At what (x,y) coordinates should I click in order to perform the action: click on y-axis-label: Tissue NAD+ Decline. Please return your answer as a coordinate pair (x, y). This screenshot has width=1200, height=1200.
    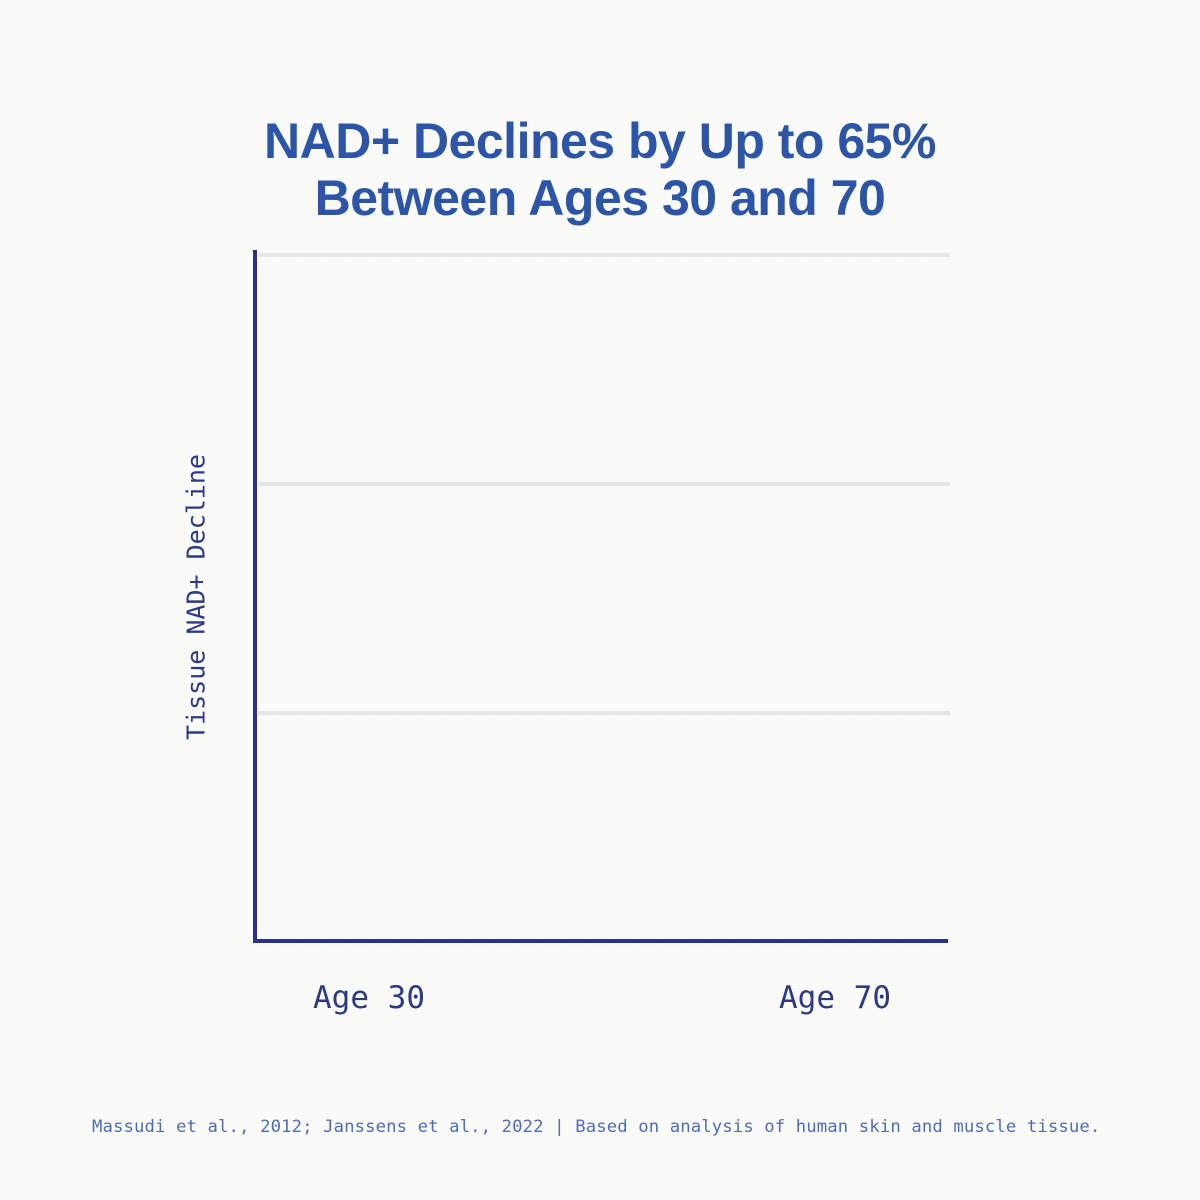
    Looking at the image, I should click on (196, 597).